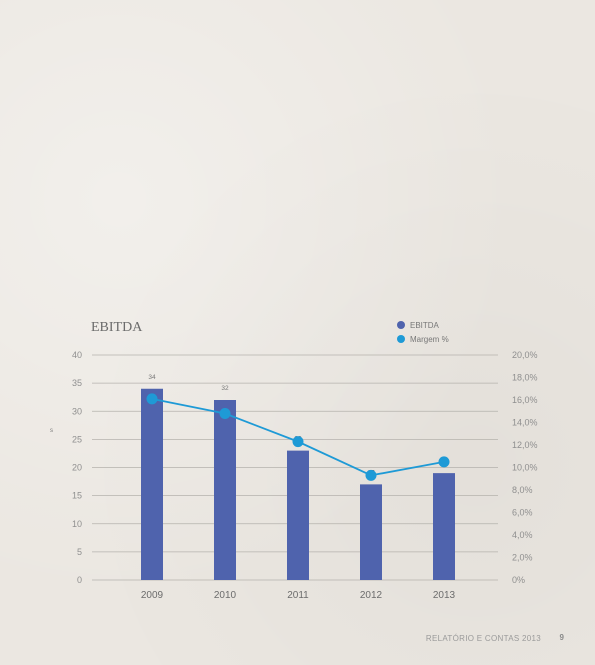 This screenshot has height=665, width=595. What do you see at coordinates (77, 383) in the screenshot?
I see `left-tick-label: 35` at bounding box center [77, 383].